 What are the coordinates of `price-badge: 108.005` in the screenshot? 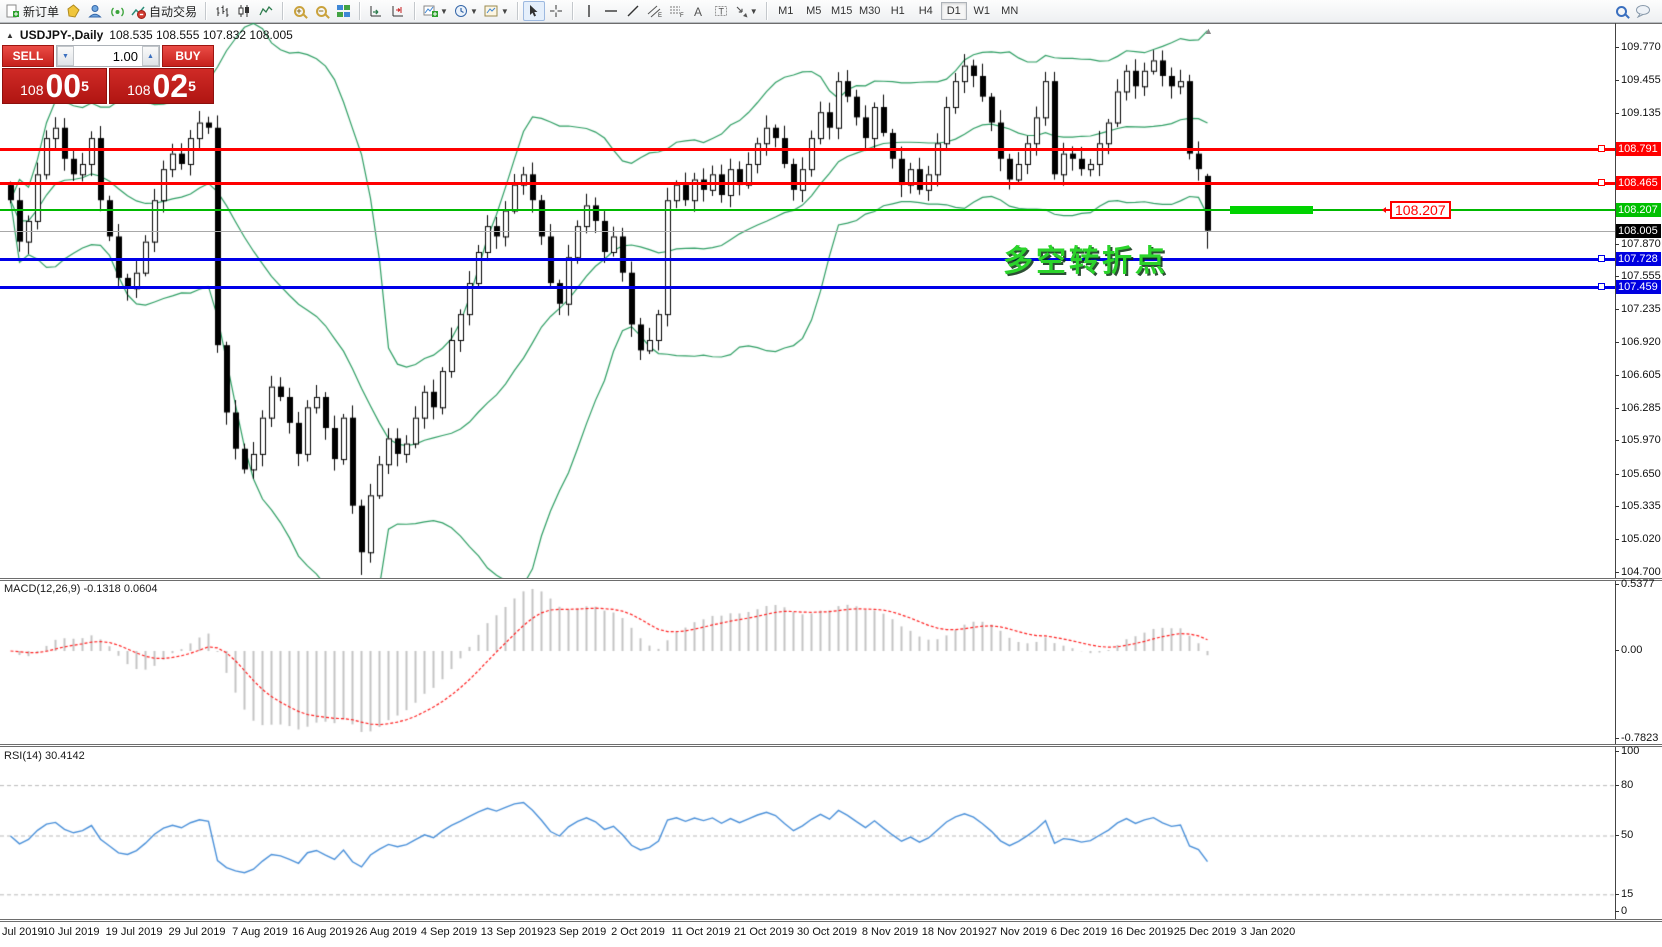 It's located at (1638, 230).